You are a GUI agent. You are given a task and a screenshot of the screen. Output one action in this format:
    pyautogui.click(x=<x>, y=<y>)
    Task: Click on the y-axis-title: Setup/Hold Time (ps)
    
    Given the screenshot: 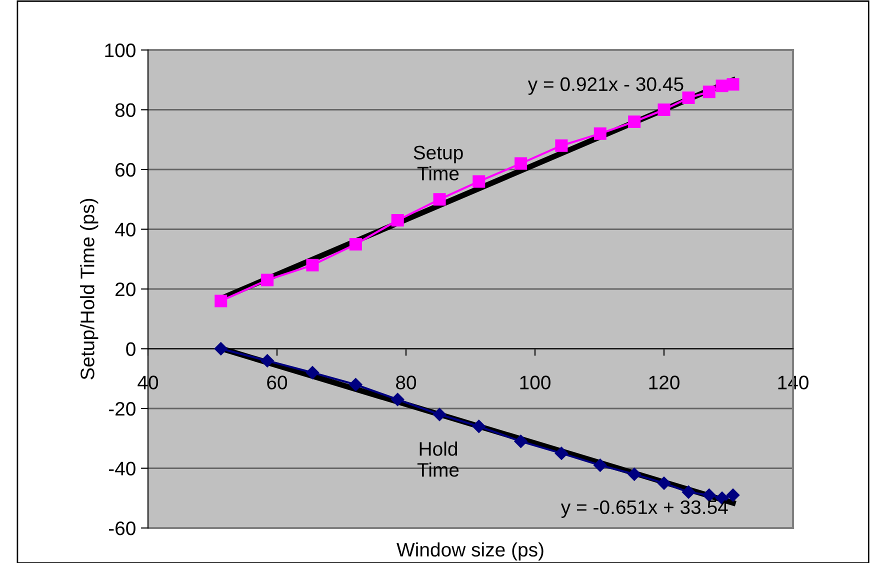 What is the action you would take?
    pyautogui.click(x=89, y=289)
    